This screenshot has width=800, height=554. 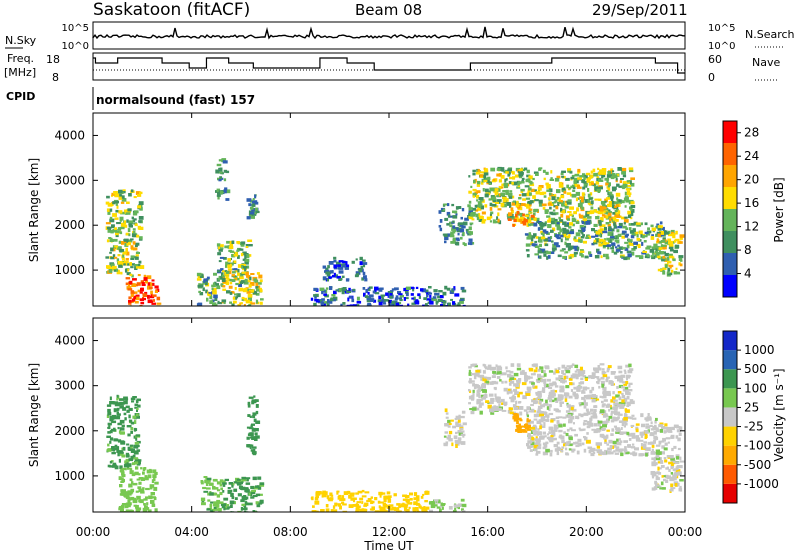 What do you see at coordinates (779, 414) in the screenshot?
I see `velocity-colorbar-label: Velocity [m s⁻¹]` at bounding box center [779, 414].